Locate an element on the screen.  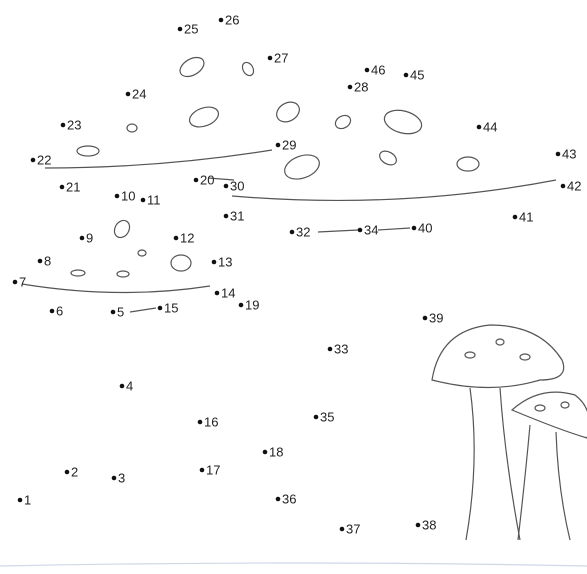
dot-number: 14 is located at coordinates (228, 292).